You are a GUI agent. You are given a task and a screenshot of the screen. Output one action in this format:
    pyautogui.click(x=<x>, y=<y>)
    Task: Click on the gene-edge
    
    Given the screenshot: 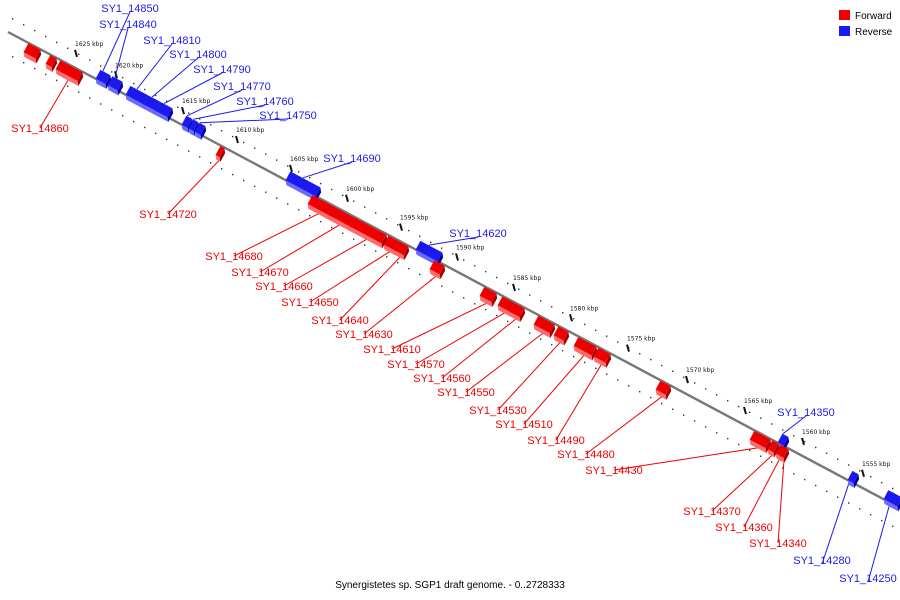 What is the action you would take?
    pyautogui.click(x=442, y=272)
    